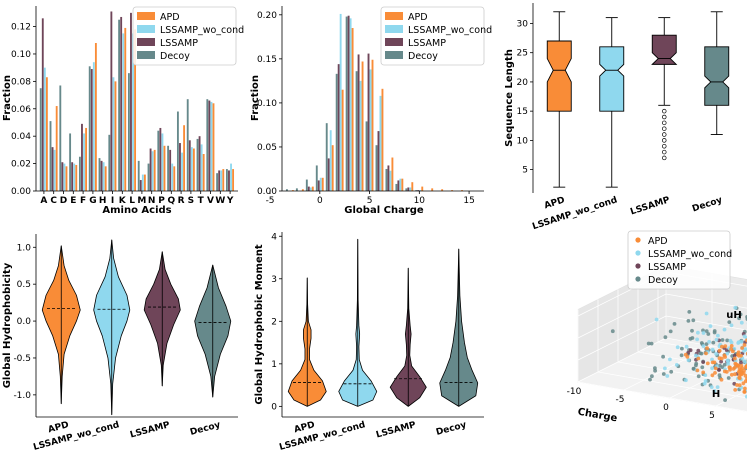  Describe the element at coordinates (83, 201) in the screenshot. I see `x-tick-label: F` at that location.